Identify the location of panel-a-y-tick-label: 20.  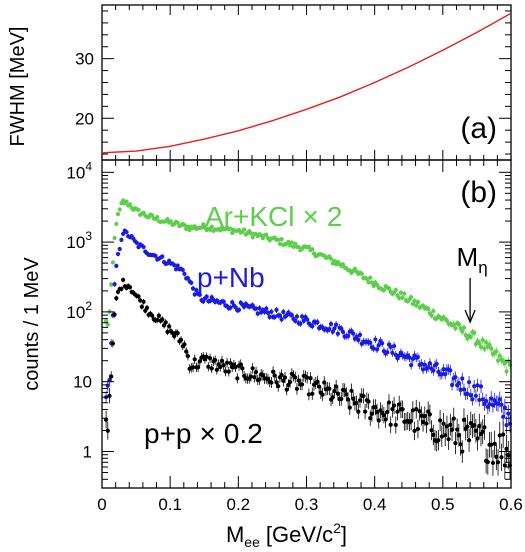
(84, 118).